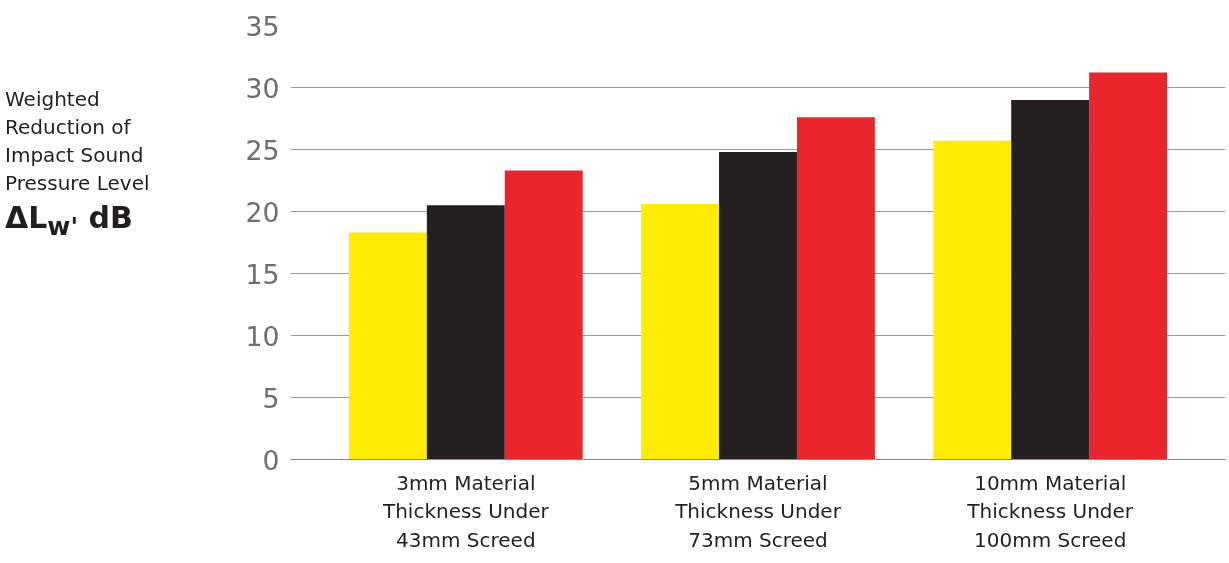 This screenshot has width=1229, height=563. I want to click on x-tick-label: 5mm Material Thickness Under 73mm Screed, so click(758, 511).